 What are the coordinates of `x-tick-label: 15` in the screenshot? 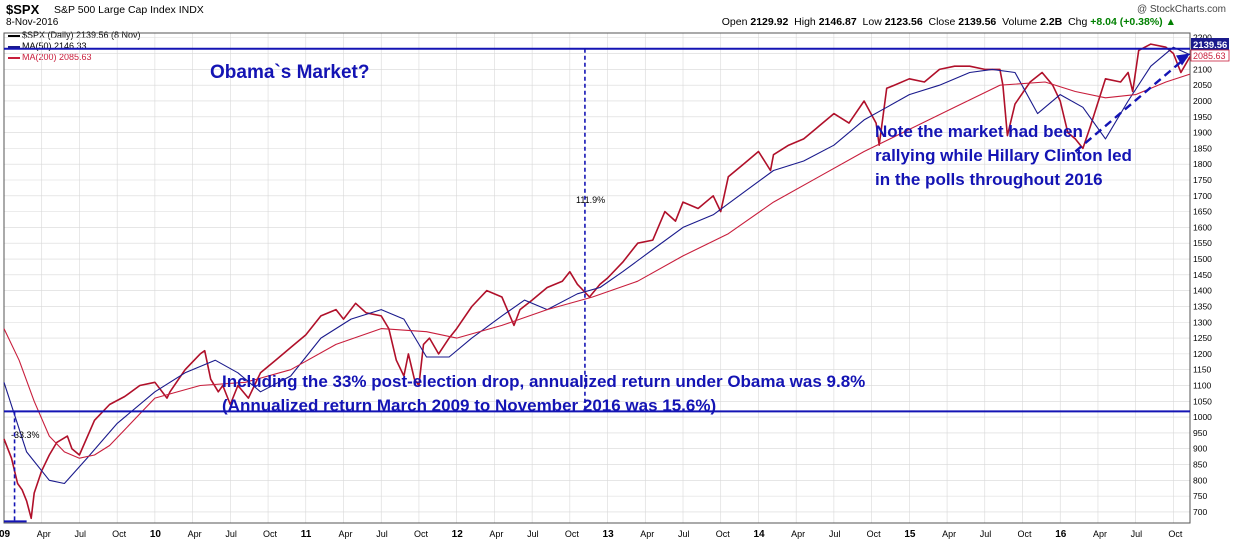 It's located at (910, 534).